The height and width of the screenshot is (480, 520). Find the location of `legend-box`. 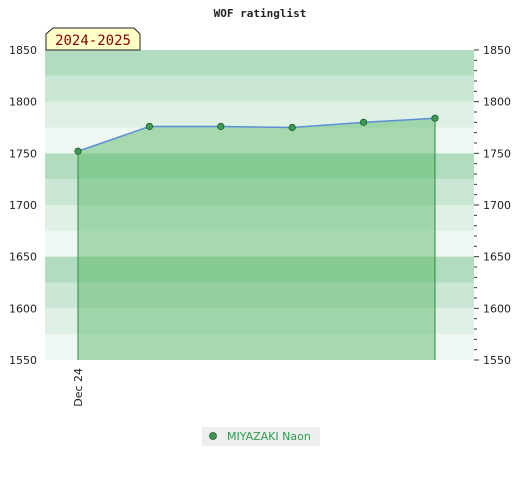

legend-box is located at coordinates (261, 436).